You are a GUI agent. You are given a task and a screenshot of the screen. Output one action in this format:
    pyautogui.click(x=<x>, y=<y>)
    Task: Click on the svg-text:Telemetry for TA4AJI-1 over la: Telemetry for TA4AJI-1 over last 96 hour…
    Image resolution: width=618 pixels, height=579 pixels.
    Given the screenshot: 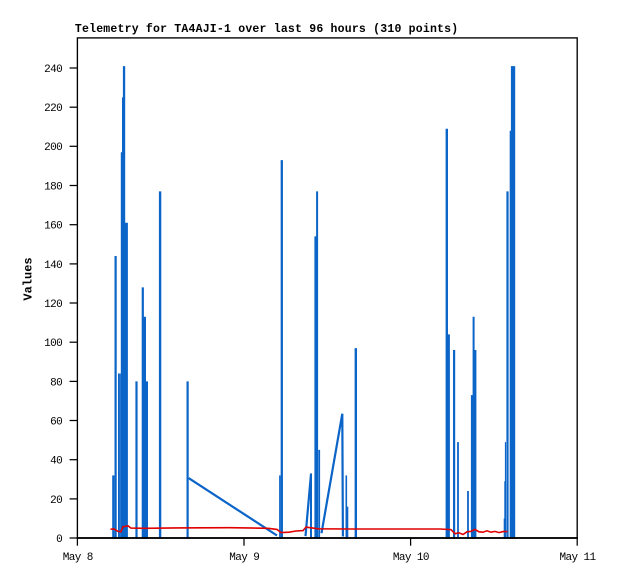 What is the action you would take?
    pyautogui.click(x=266, y=29)
    